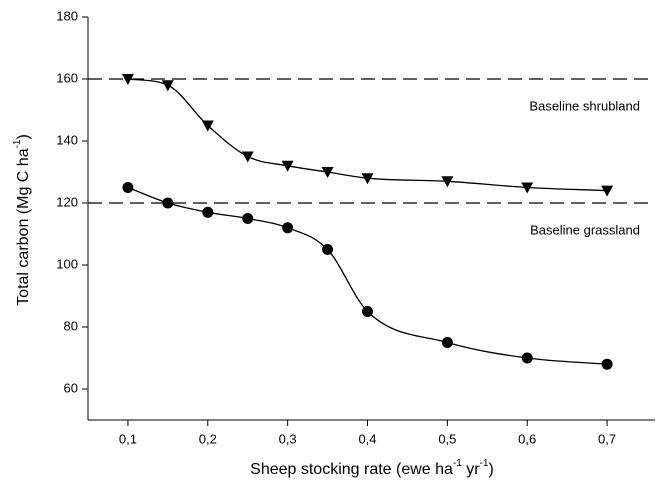 Image resolution: width=657 pixels, height=489 pixels. What do you see at coordinates (17, 143) in the screenshot?
I see `y-title-sup: -1` at bounding box center [17, 143].